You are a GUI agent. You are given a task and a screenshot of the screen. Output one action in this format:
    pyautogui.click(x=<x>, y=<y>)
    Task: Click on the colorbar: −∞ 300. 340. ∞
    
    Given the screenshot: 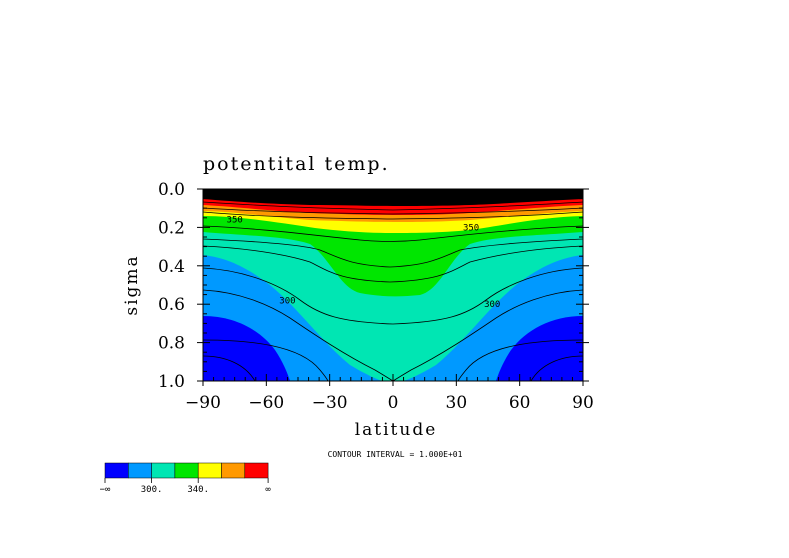 What is the action you would take?
    pyautogui.click(x=185, y=478)
    